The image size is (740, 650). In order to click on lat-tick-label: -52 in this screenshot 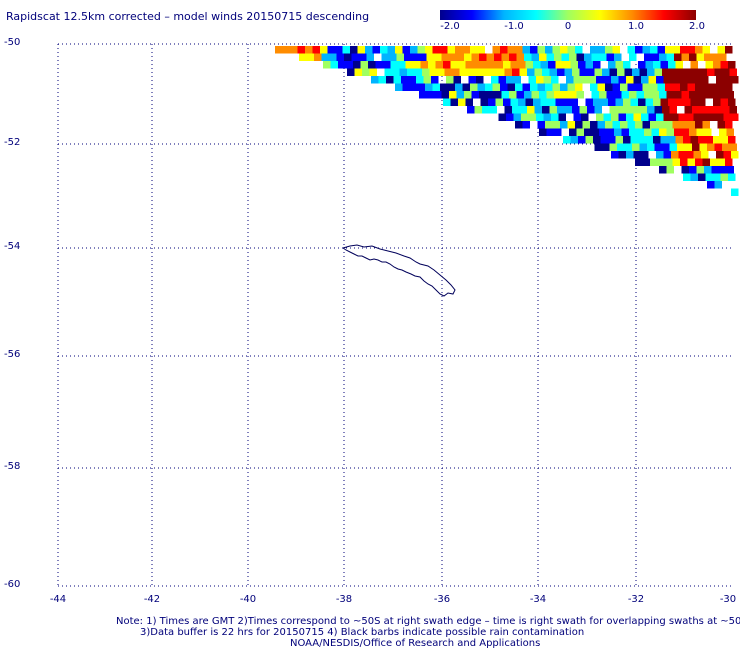, I will do `click(12, 142)`.